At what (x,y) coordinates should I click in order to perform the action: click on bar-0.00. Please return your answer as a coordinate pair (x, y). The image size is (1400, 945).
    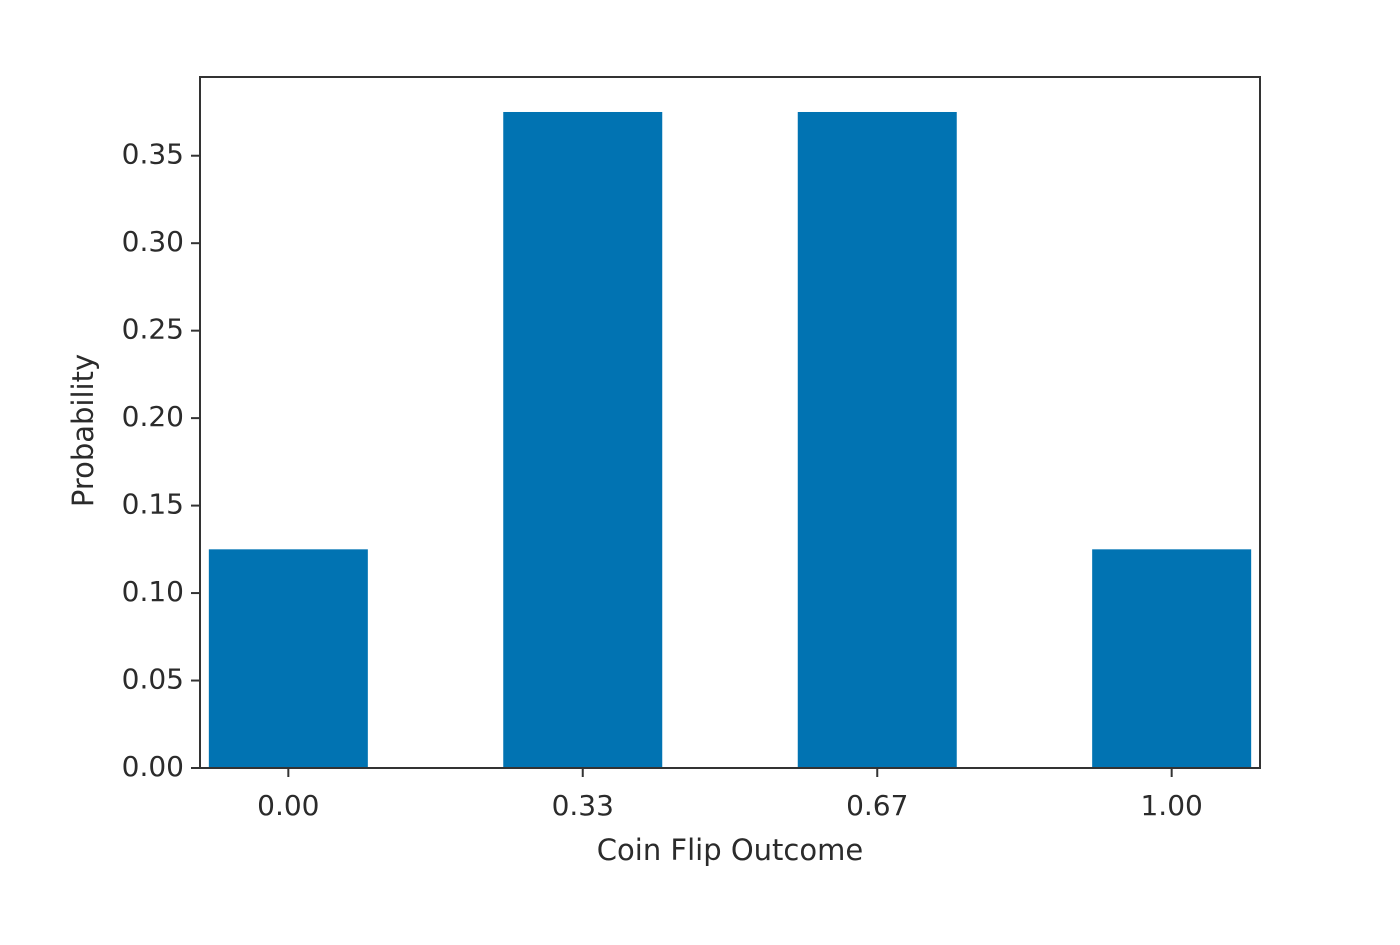
    Looking at the image, I should click on (288, 658).